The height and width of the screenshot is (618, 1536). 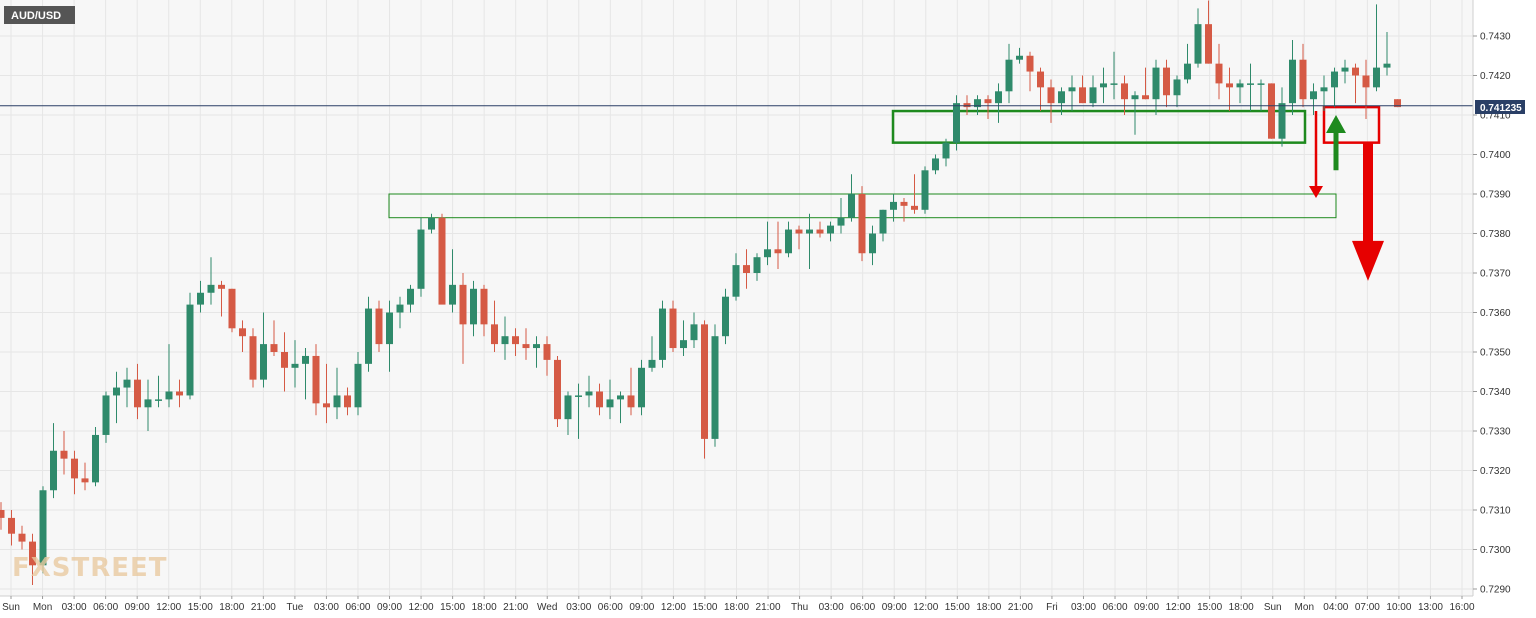 I want to click on y-tick-label: 0.7310, so click(x=1495, y=511).